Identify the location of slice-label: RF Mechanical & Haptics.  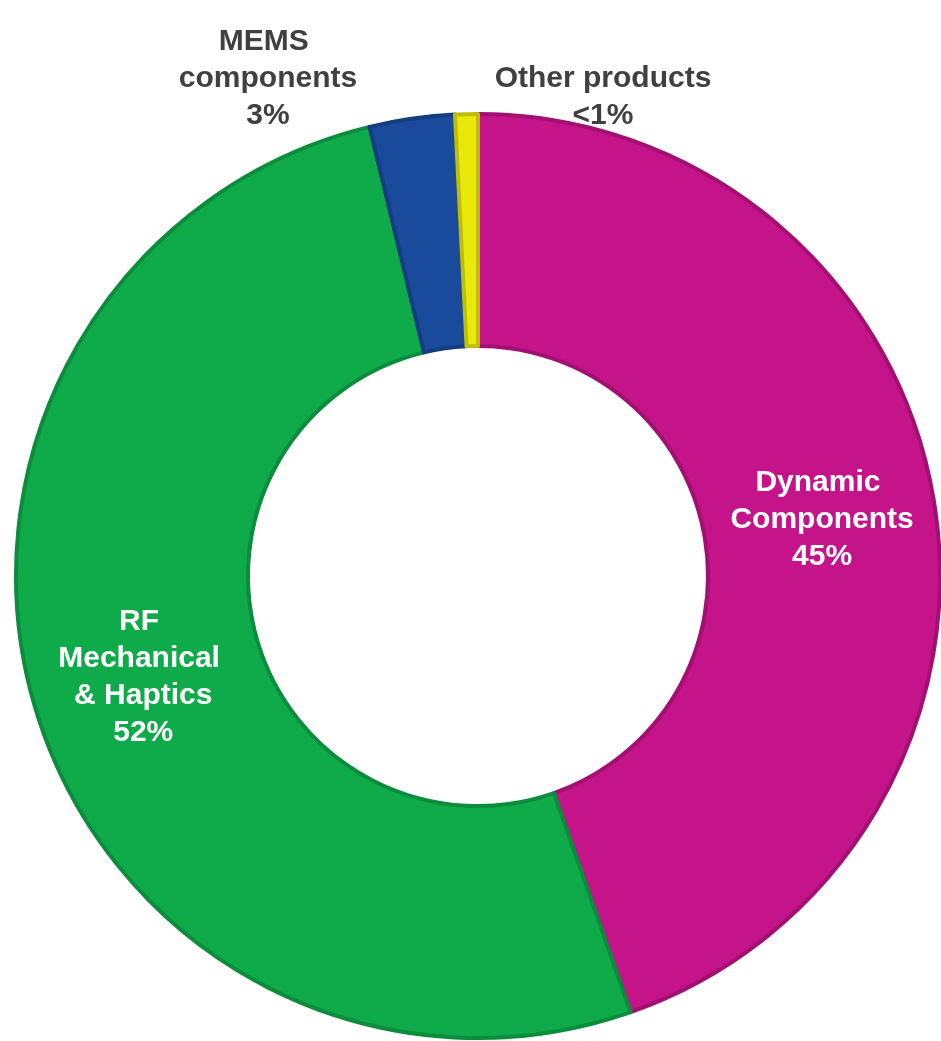
(143, 656).